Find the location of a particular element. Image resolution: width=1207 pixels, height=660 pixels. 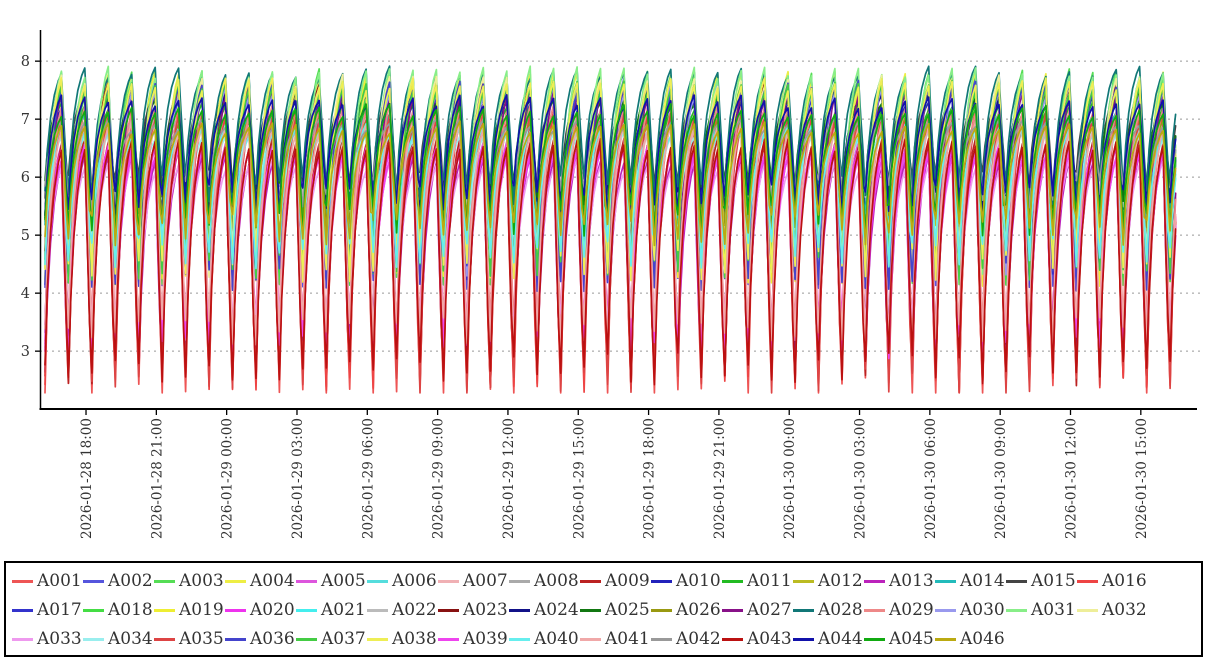

legend-label: A022 is located at coordinates (414, 610).